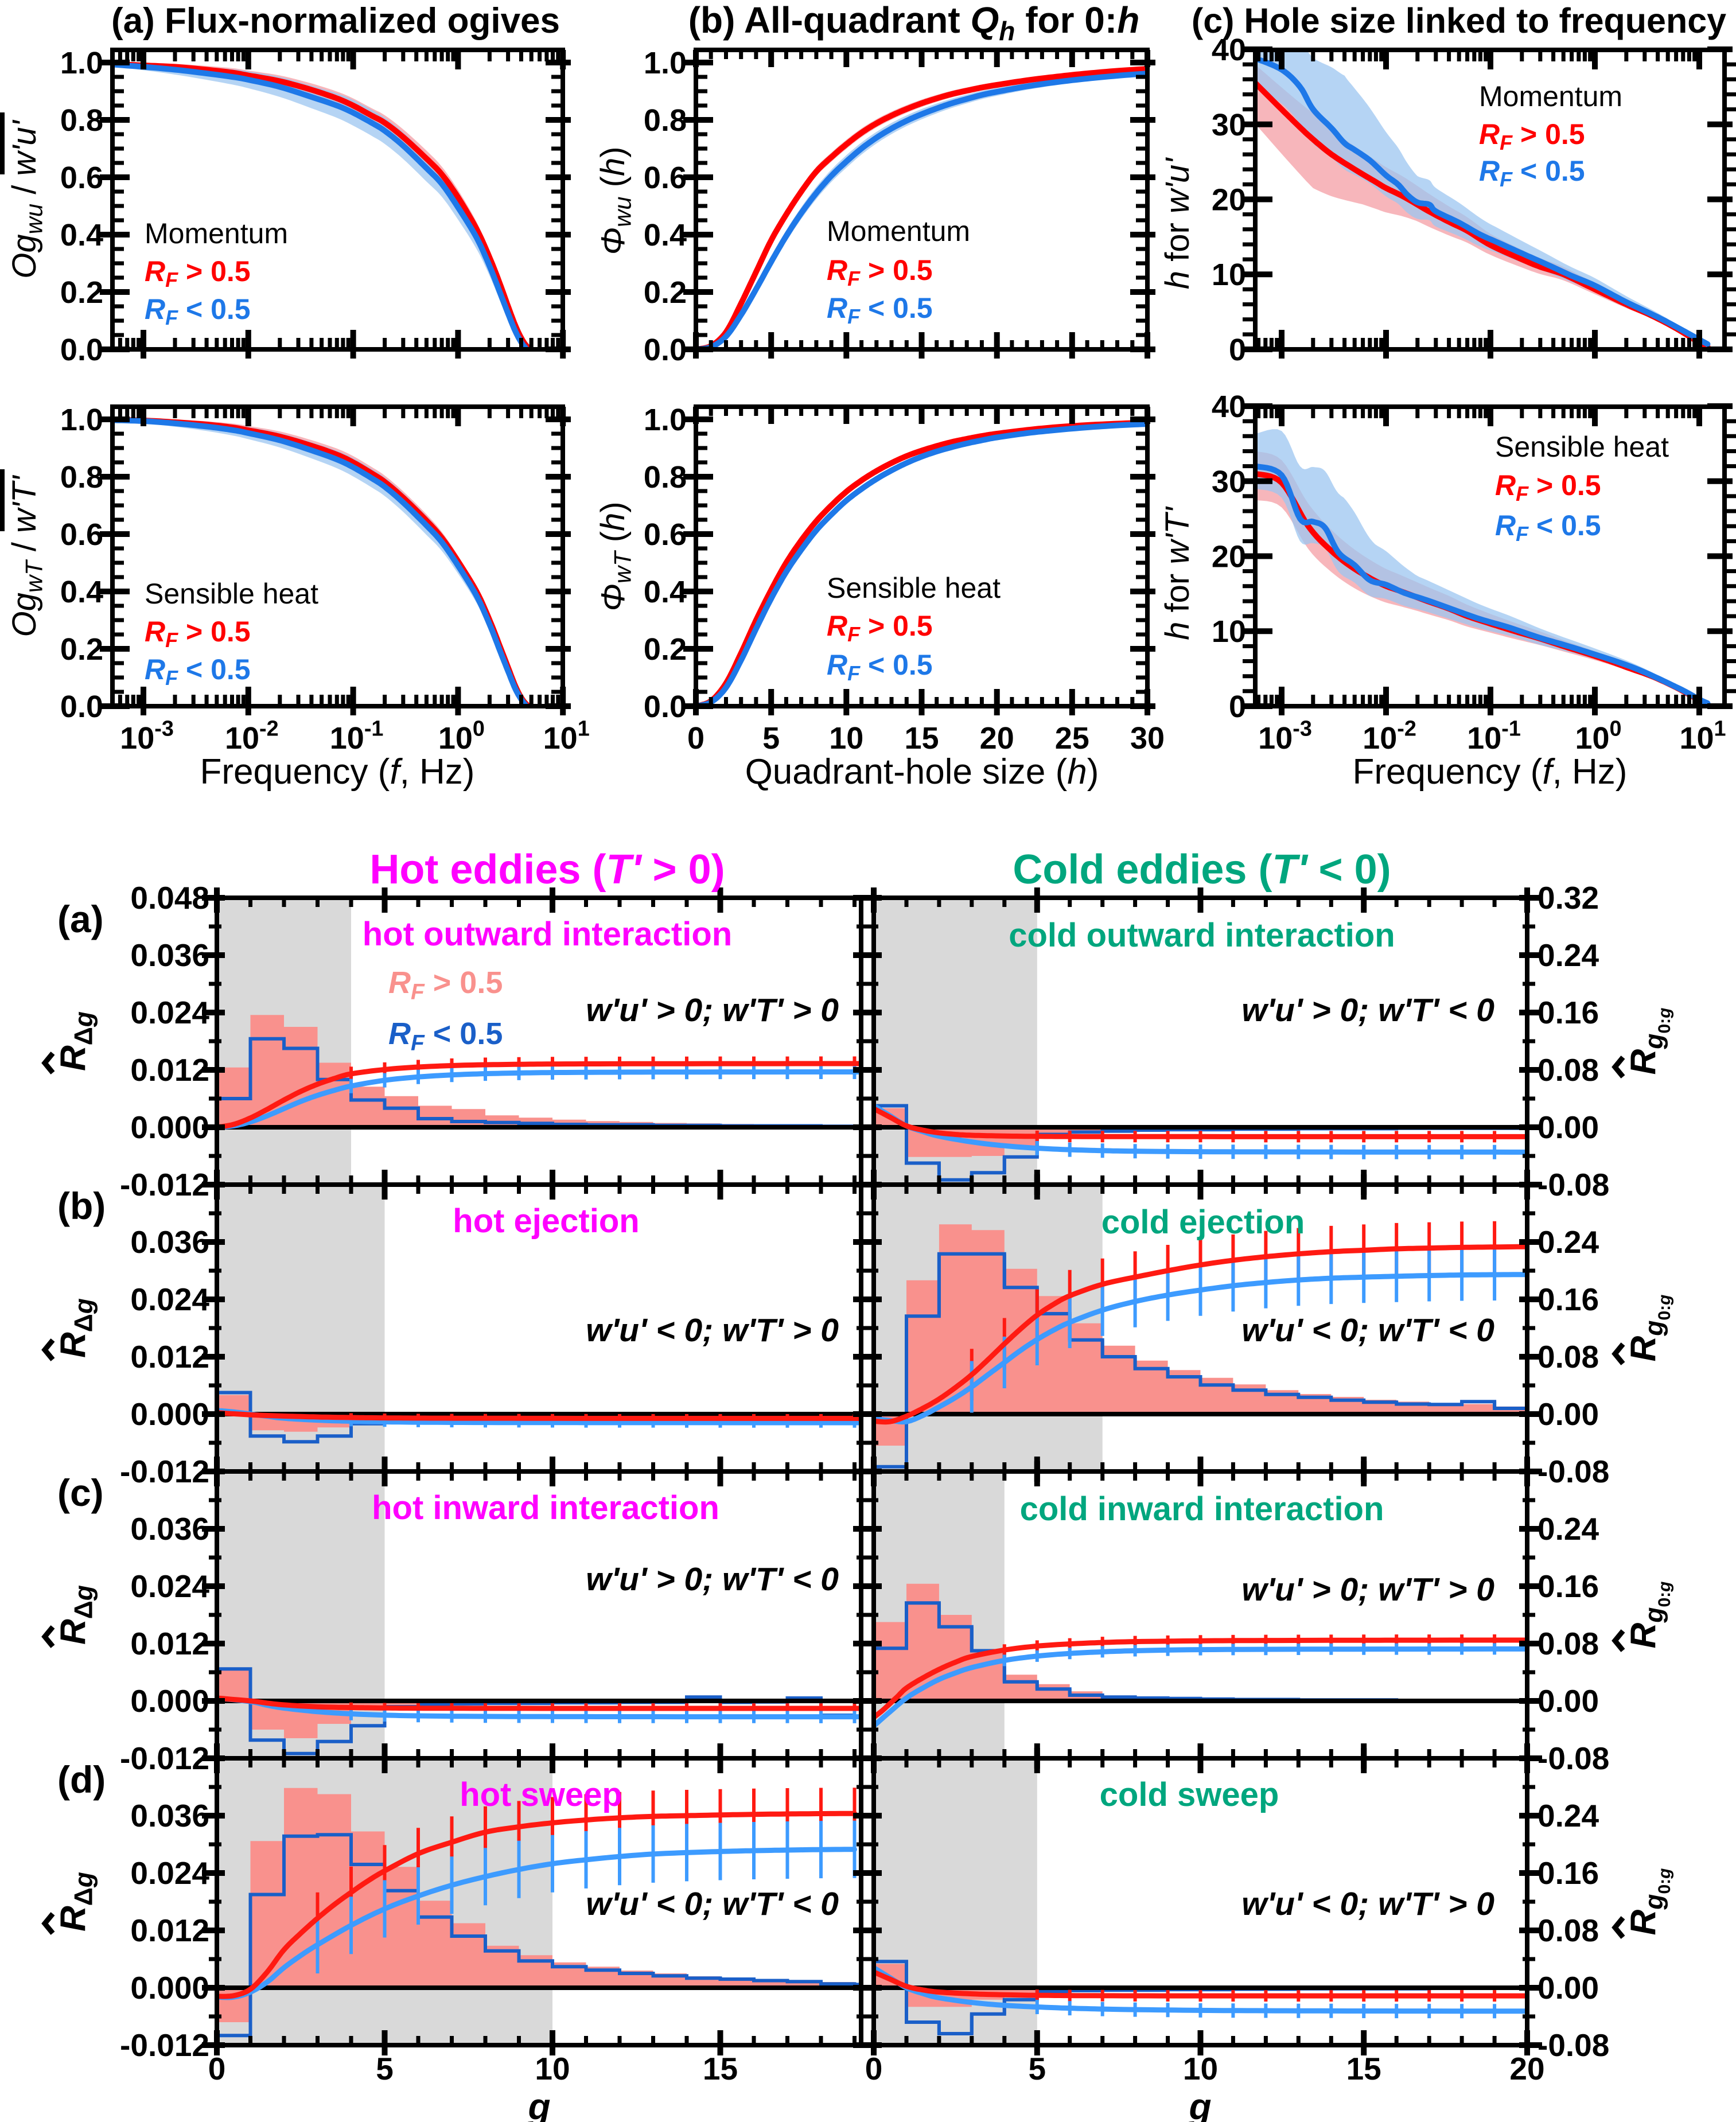 The height and width of the screenshot is (2122, 1736). Describe the element at coordinates (1177, 223) in the screenshot. I see `svg-text: h for w'u'` at that location.